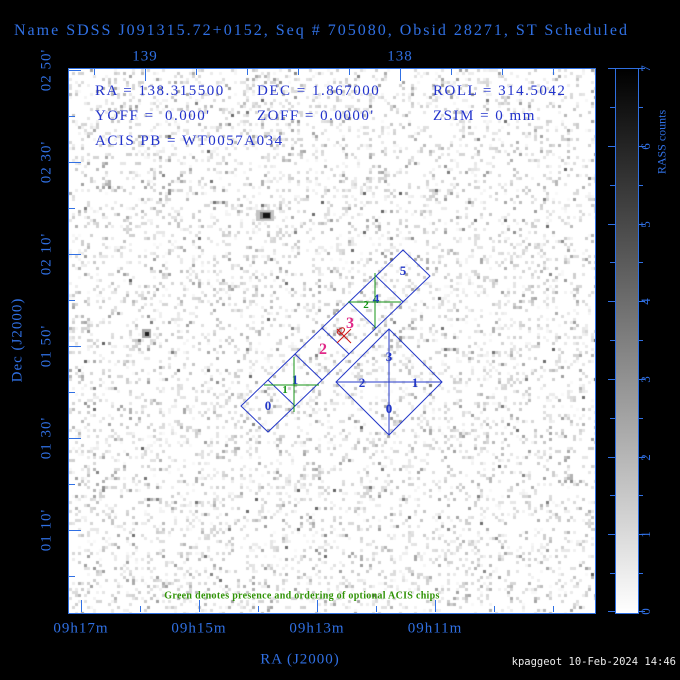 The height and width of the screenshot is (680, 680). Describe the element at coordinates (645, 146) in the screenshot. I see `tick-label: 6` at that location.